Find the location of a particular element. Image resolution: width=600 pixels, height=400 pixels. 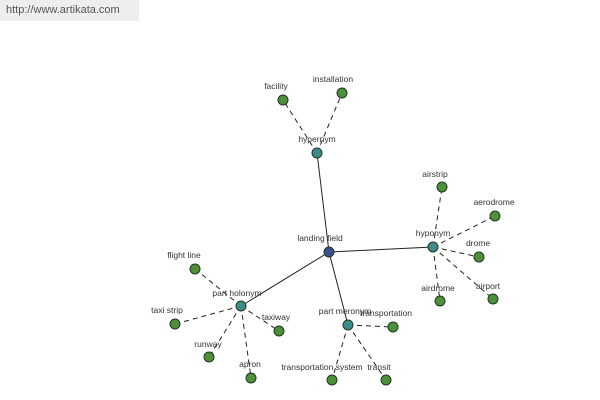

node-label: landing field is located at coordinates (320, 238).